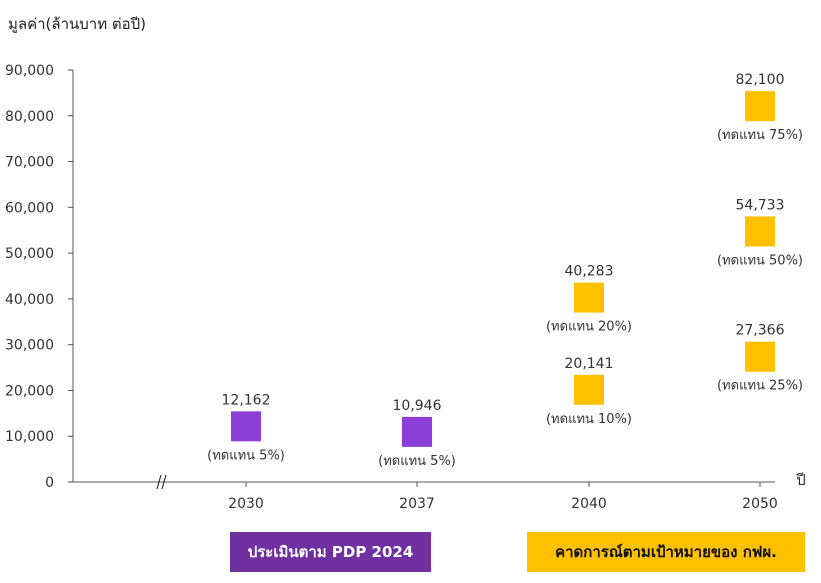 The width and height of the screenshot is (821, 583). What do you see at coordinates (29, 437) in the screenshot?
I see `y-tick-label: 10,000` at bounding box center [29, 437].